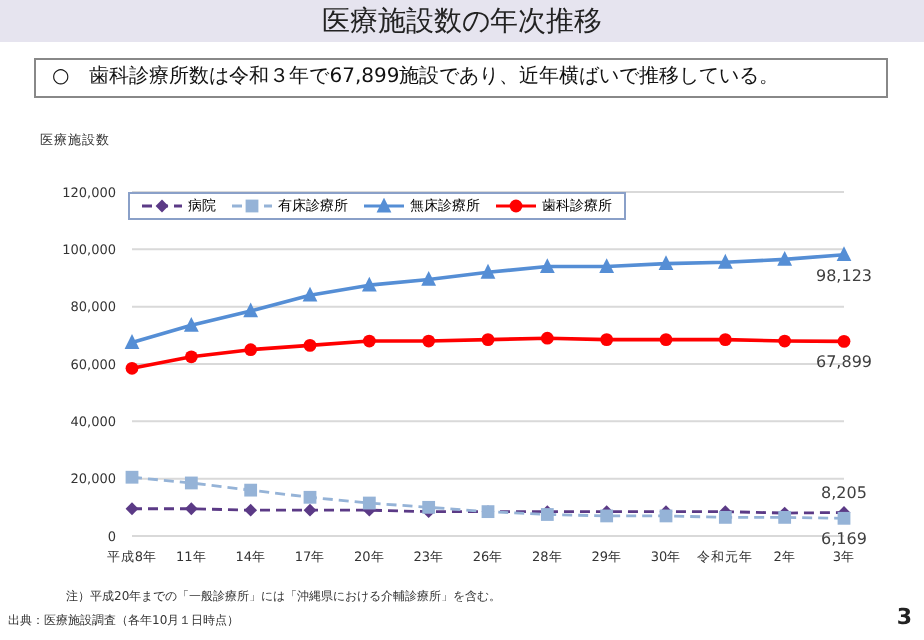 The image size is (924, 640). I want to click on data-label: 98,123, so click(844, 275).